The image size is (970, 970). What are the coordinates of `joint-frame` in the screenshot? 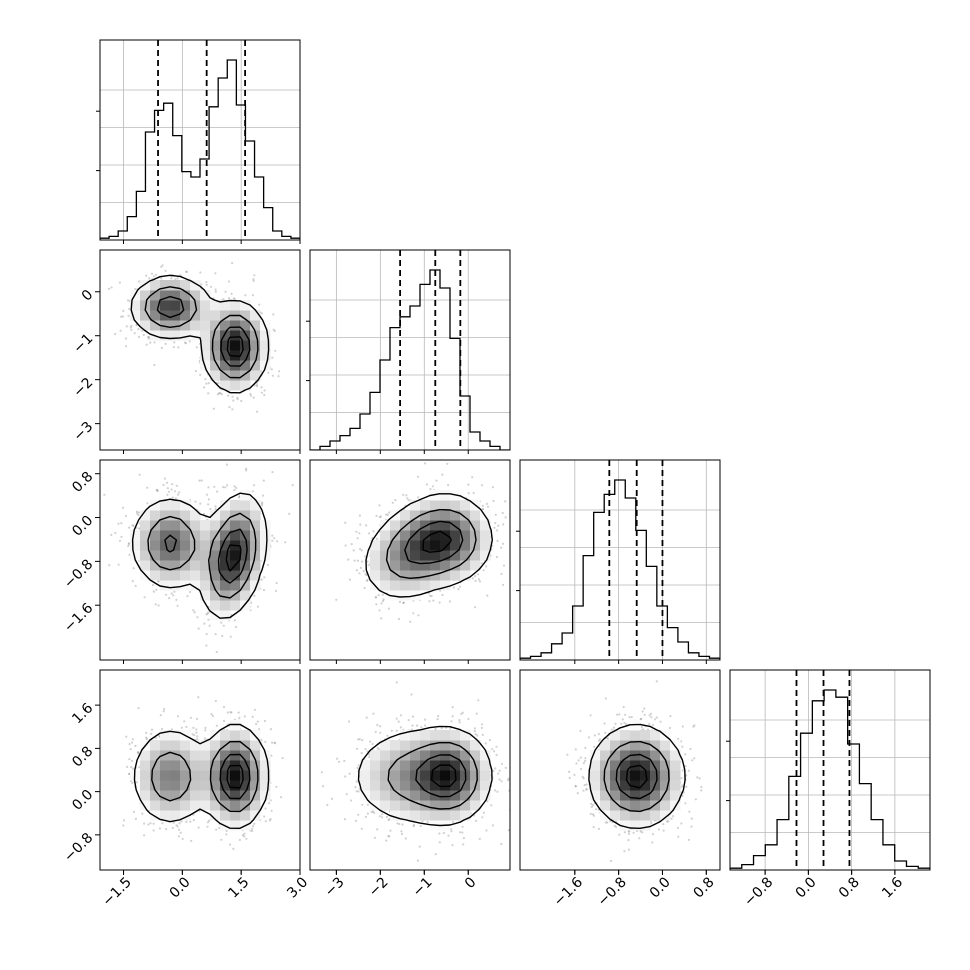 It's located at (200, 560).